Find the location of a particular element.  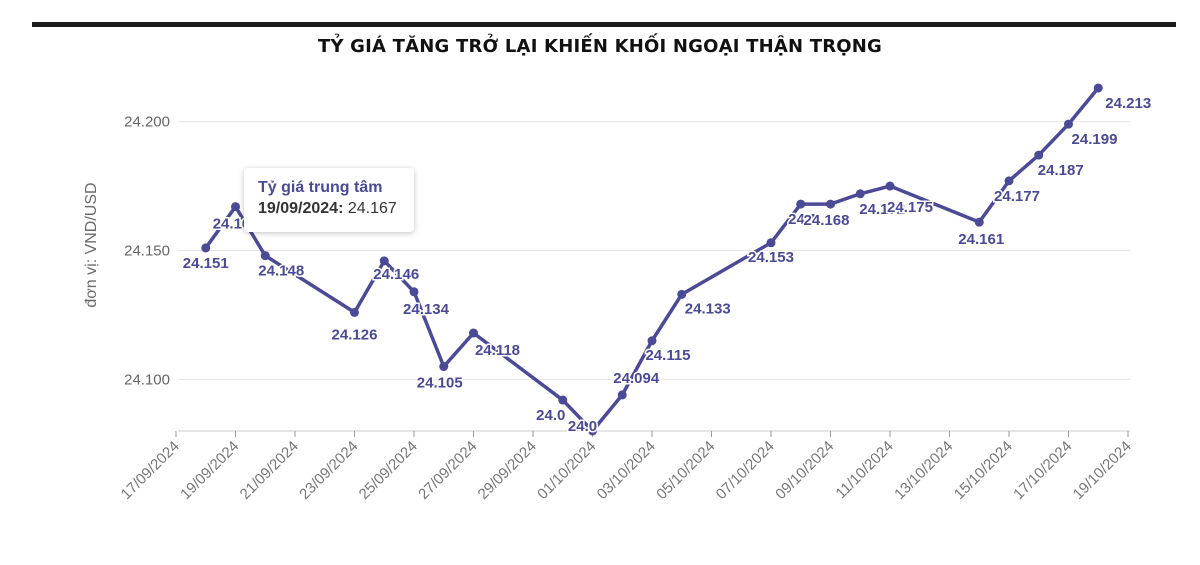

data-label: 24.146 is located at coordinates (396, 274).